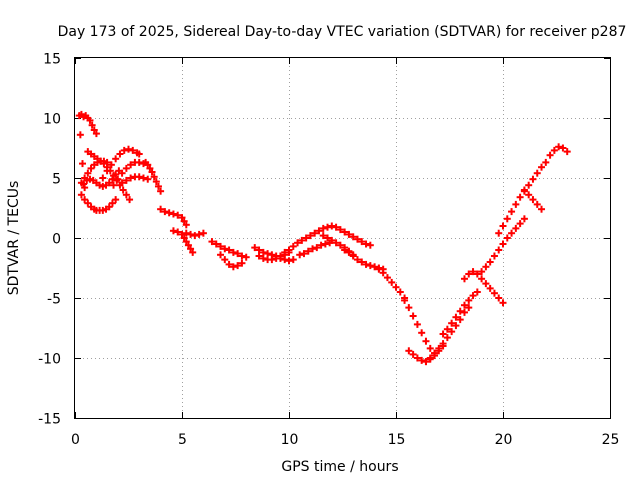 This screenshot has height=480, width=640. What do you see at coordinates (52, 60) in the screenshot?
I see `y-tick-label: 15` at bounding box center [52, 60].